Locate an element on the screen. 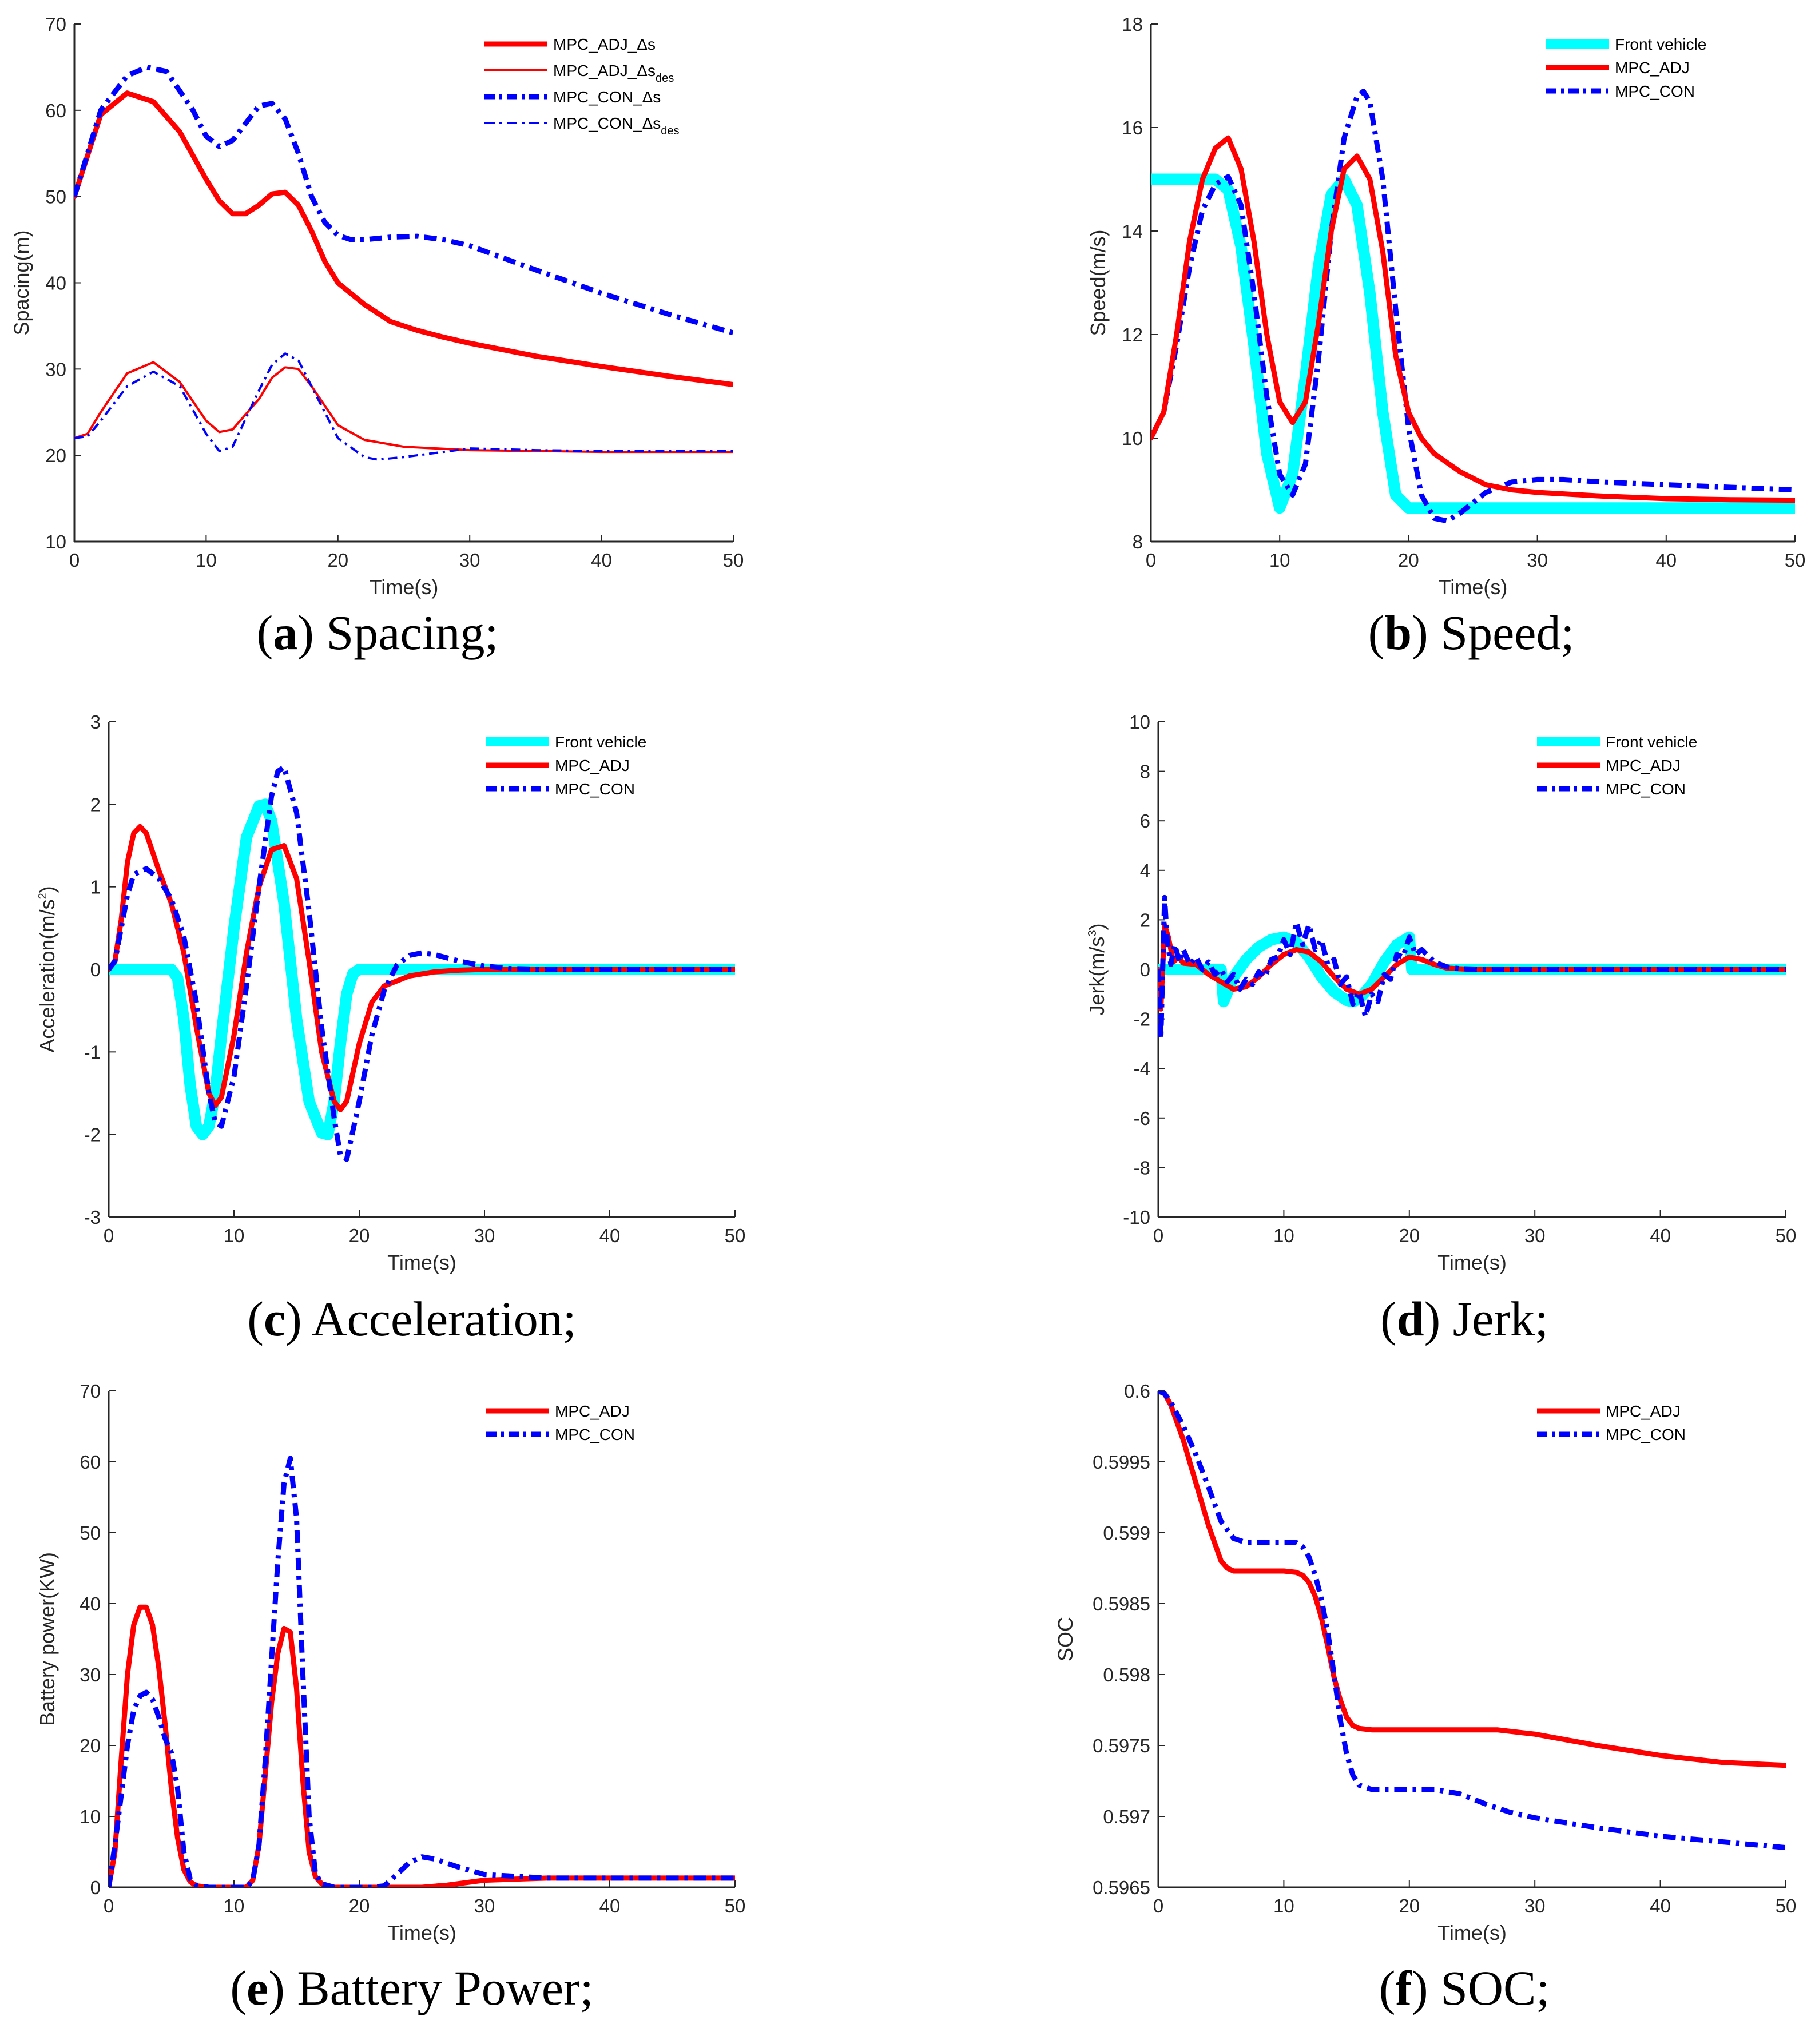 Image resolution: width=1819 pixels, height=2044 pixels. legend-entry: MPC_ADJ_Δs is located at coordinates (604, 44).